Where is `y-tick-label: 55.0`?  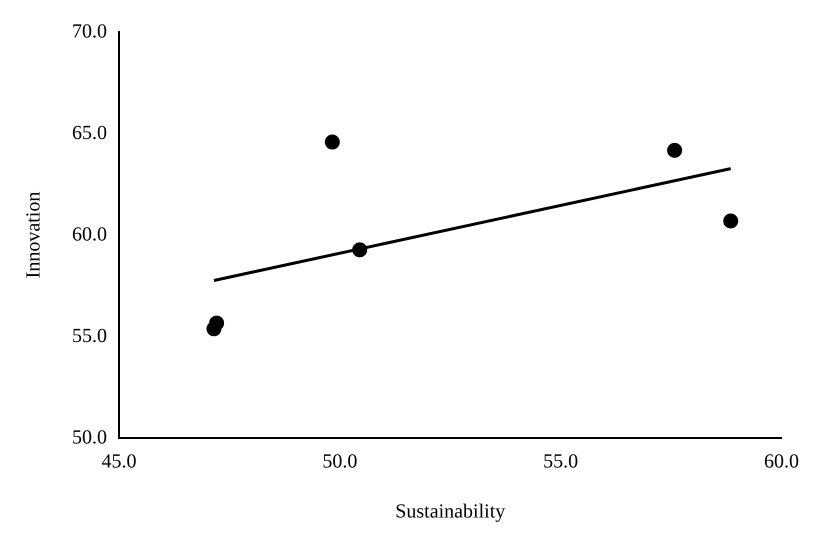 y-tick-label: 55.0 is located at coordinates (89, 335).